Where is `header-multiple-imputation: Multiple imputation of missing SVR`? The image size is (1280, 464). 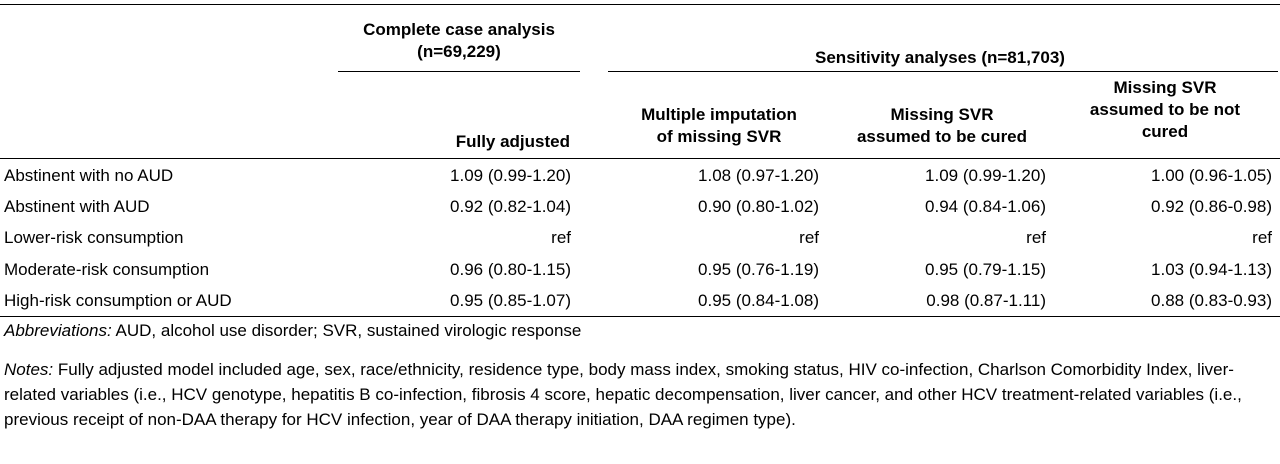 header-multiple-imputation: Multiple imputation of missing SVR is located at coordinates (719, 125).